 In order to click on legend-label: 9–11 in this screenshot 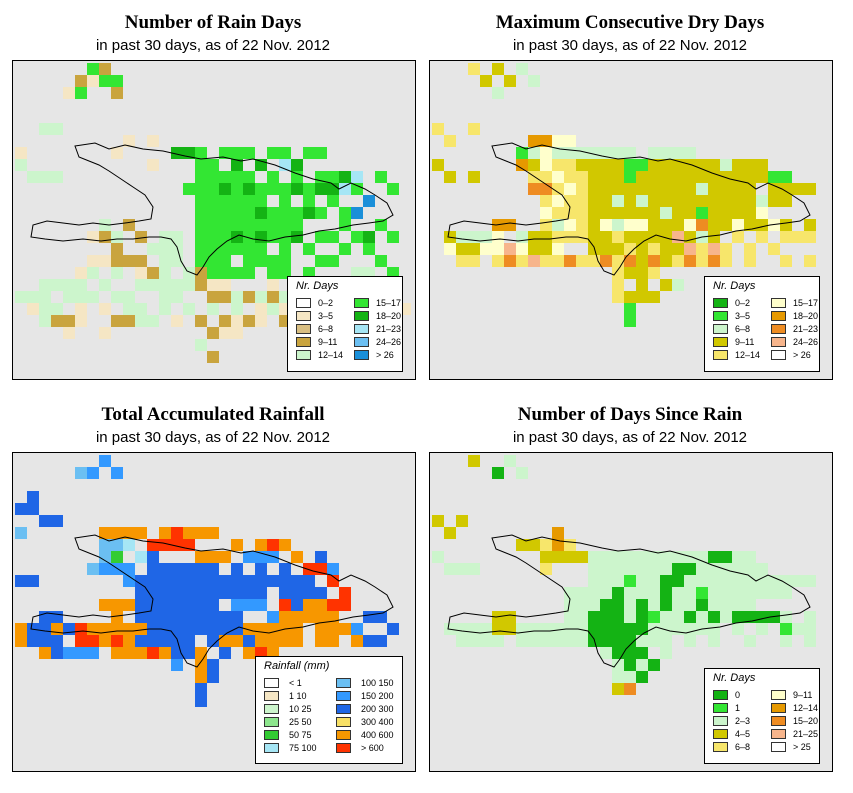, I will do `click(328, 342)`.